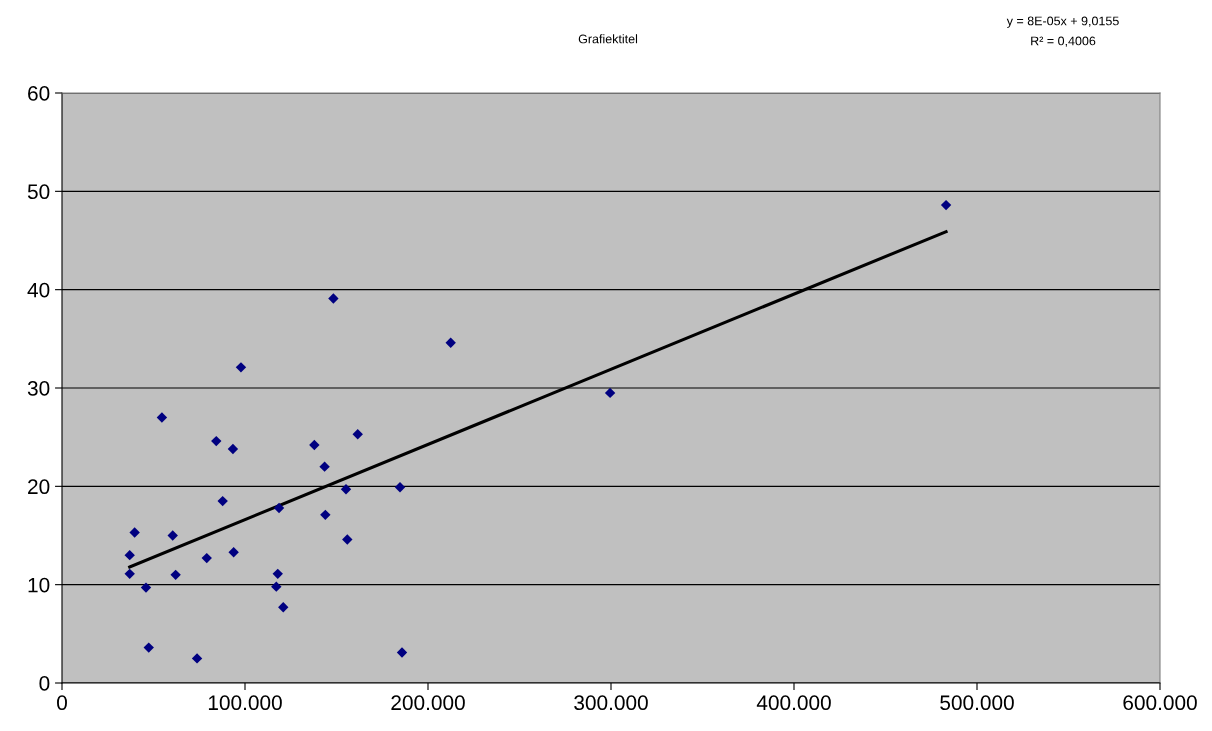  Describe the element at coordinates (38, 290) in the screenshot. I see `y-tick-label: 40` at that location.